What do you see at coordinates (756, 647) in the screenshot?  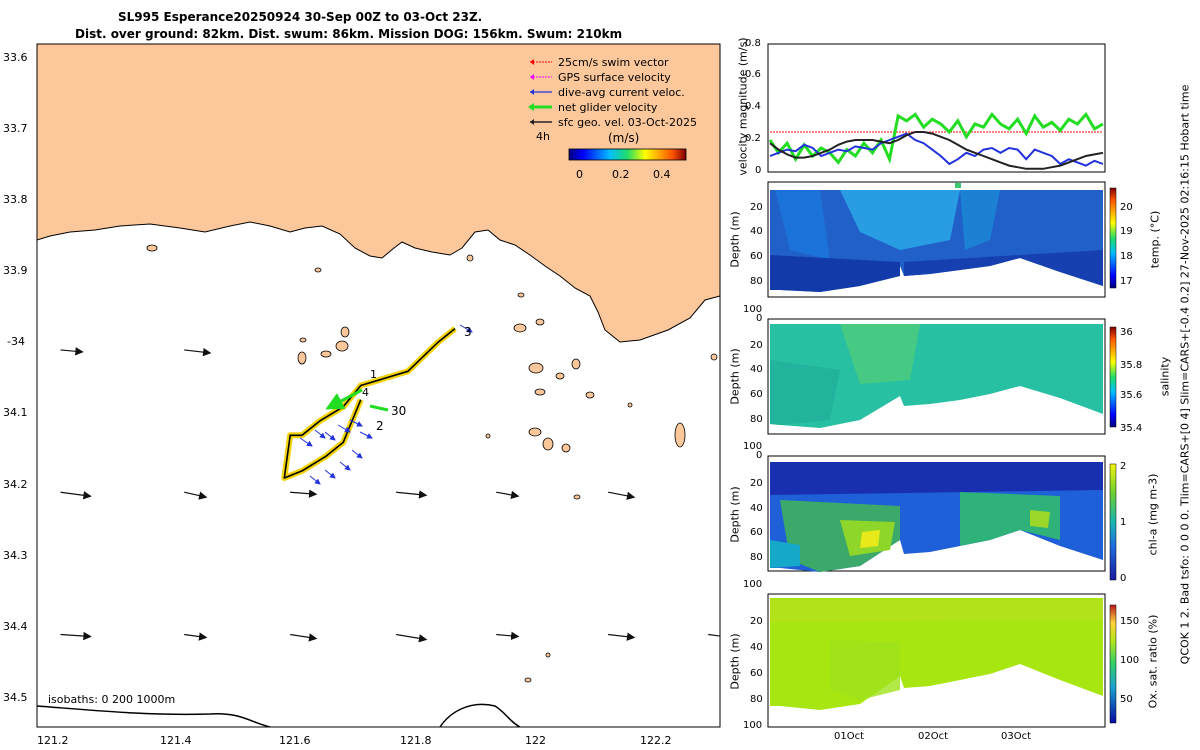 I see `ox-ytick-40: 40` at bounding box center [756, 647].